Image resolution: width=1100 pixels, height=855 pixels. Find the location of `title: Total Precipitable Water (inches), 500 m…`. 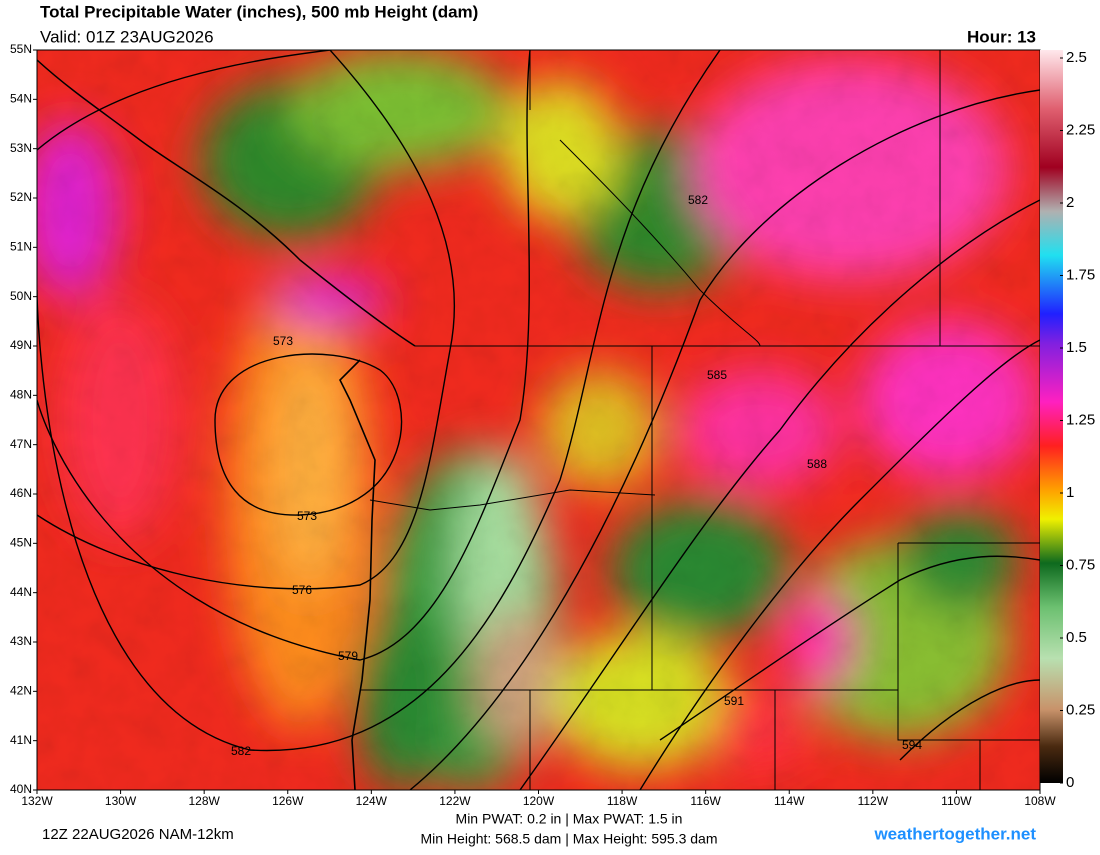

title: Total Precipitable Water (inches), 500 m… is located at coordinates (259, 11).